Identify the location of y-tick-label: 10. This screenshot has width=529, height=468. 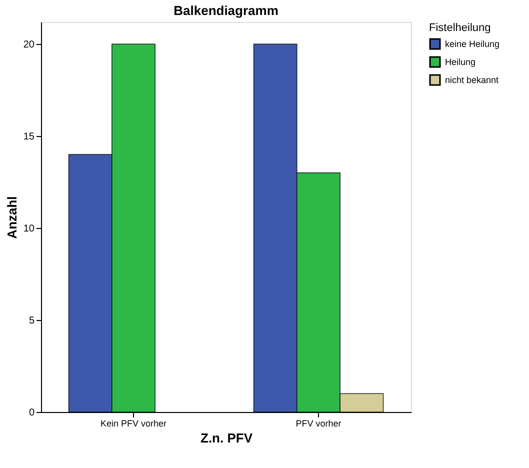
(29, 229).